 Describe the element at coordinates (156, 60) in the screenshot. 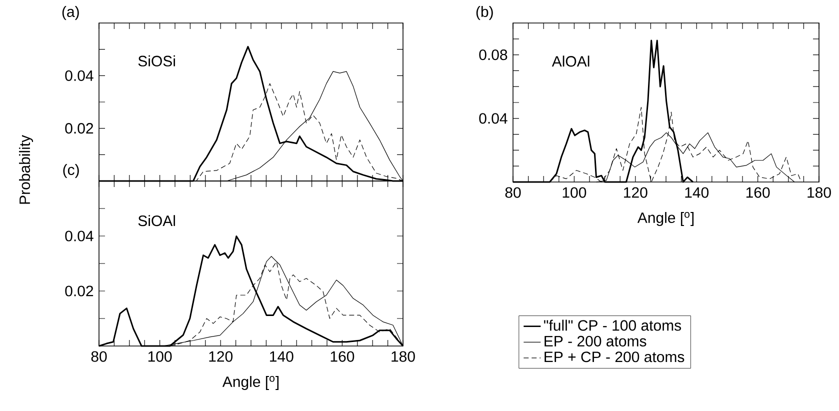

I see `annotation: SiOSi` at that location.